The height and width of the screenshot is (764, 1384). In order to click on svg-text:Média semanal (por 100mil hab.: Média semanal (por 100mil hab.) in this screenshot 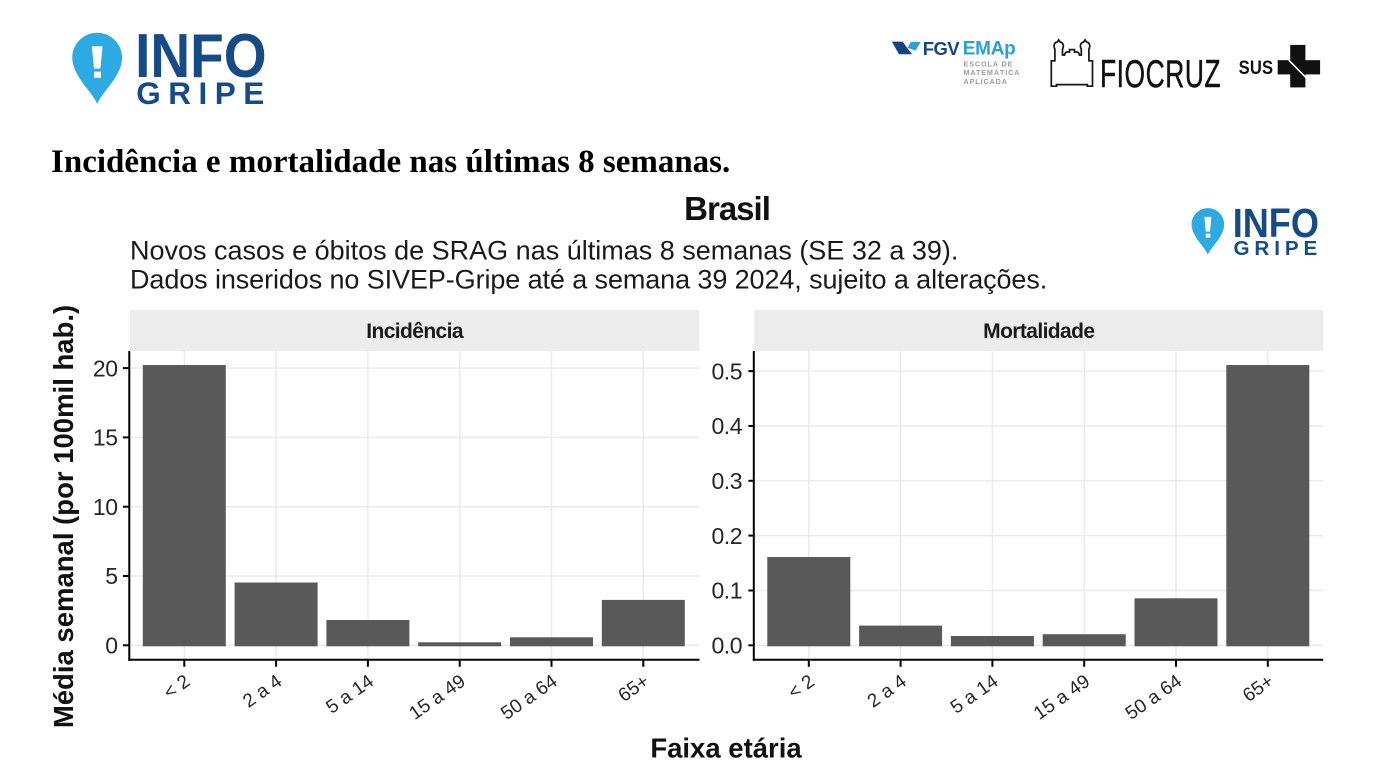, I will do `click(63, 516)`.